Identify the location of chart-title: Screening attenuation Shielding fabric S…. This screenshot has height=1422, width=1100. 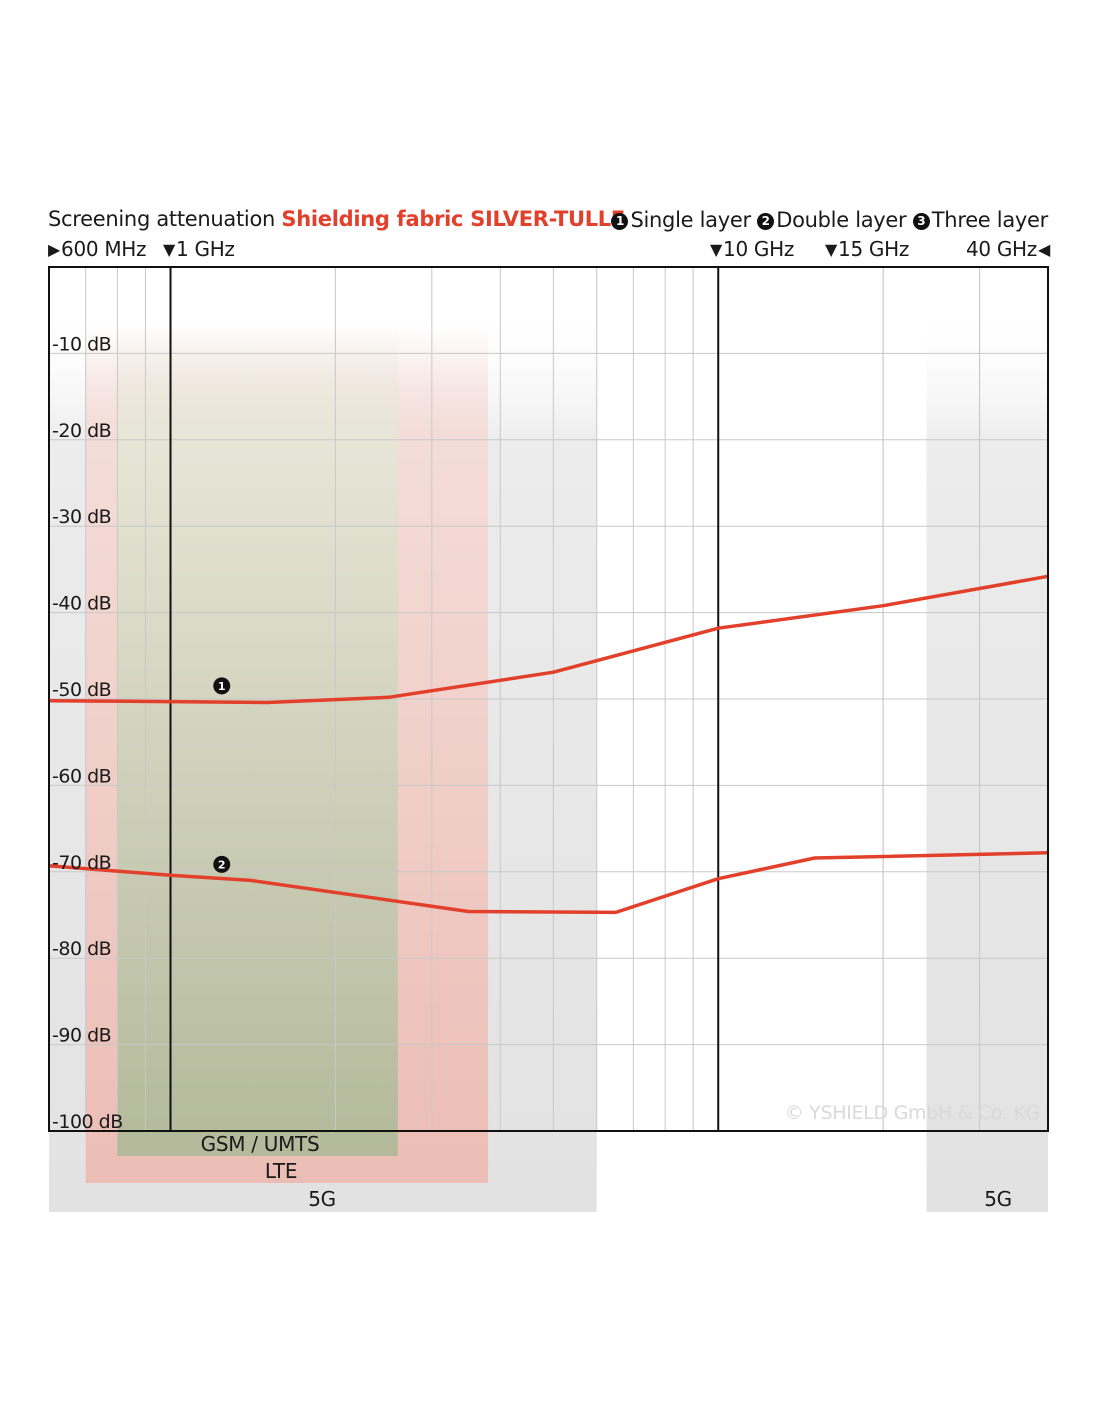
(336, 219).